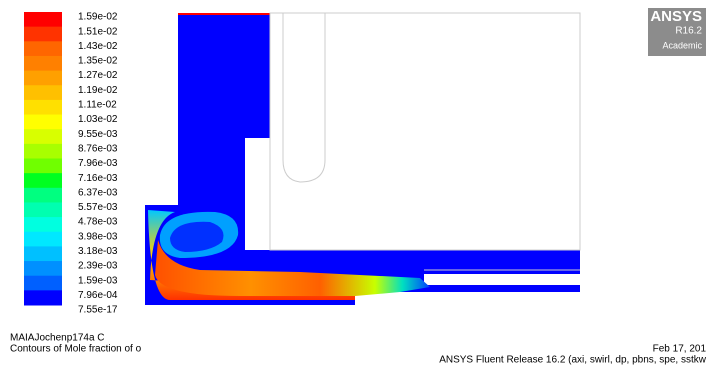 The width and height of the screenshot is (706, 366). I want to click on legend-label: 1.35e-02, so click(98, 61).